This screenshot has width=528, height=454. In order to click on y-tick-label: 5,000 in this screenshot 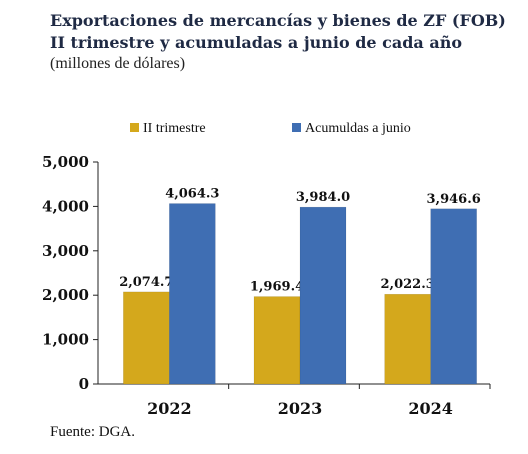, I will do `click(65, 162)`.